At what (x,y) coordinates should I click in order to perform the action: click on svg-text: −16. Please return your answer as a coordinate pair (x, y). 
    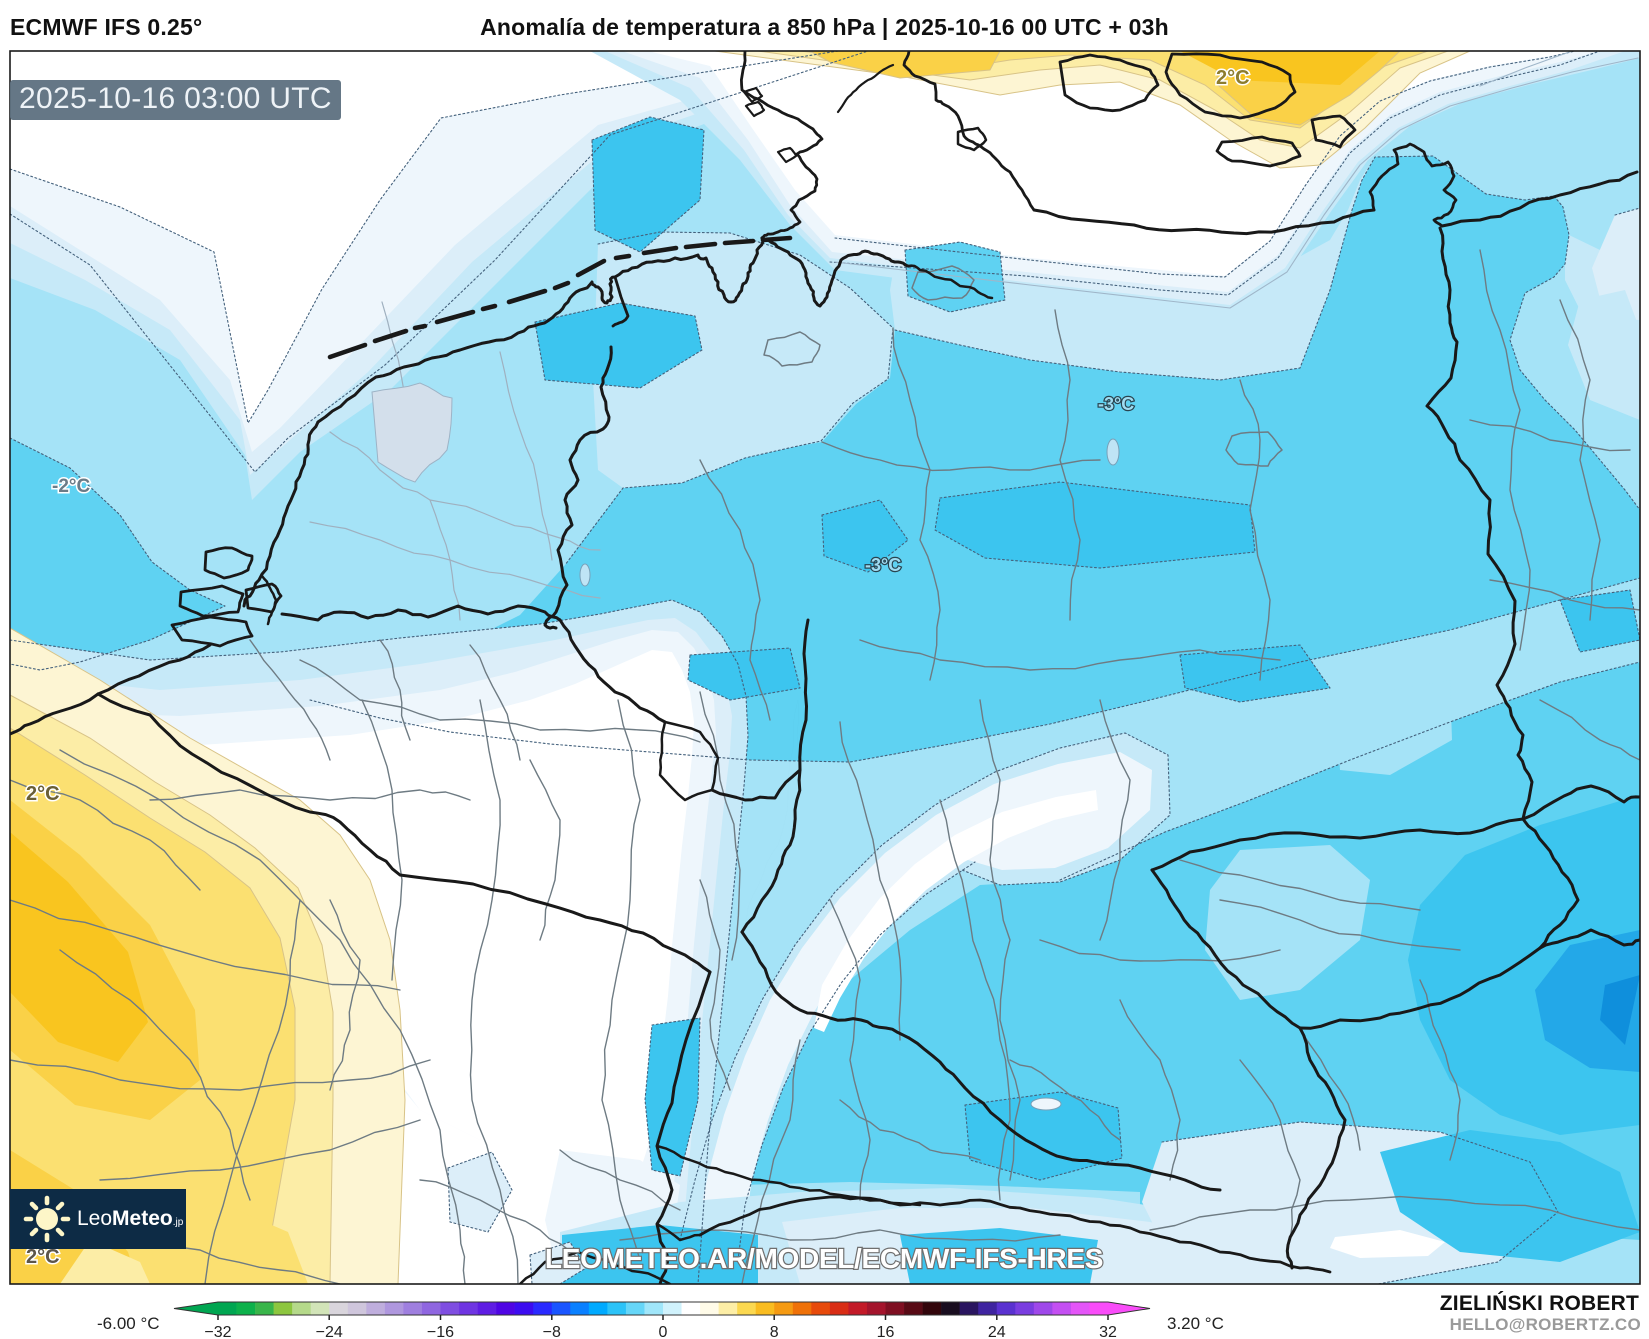
    Looking at the image, I should click on (440, 1331).